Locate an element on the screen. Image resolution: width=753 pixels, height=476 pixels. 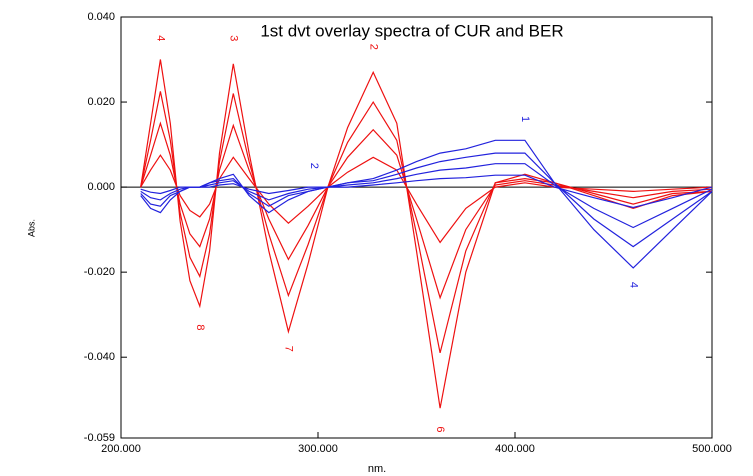
y-tick-label: -0.020 is located at coordinates (99, 272).